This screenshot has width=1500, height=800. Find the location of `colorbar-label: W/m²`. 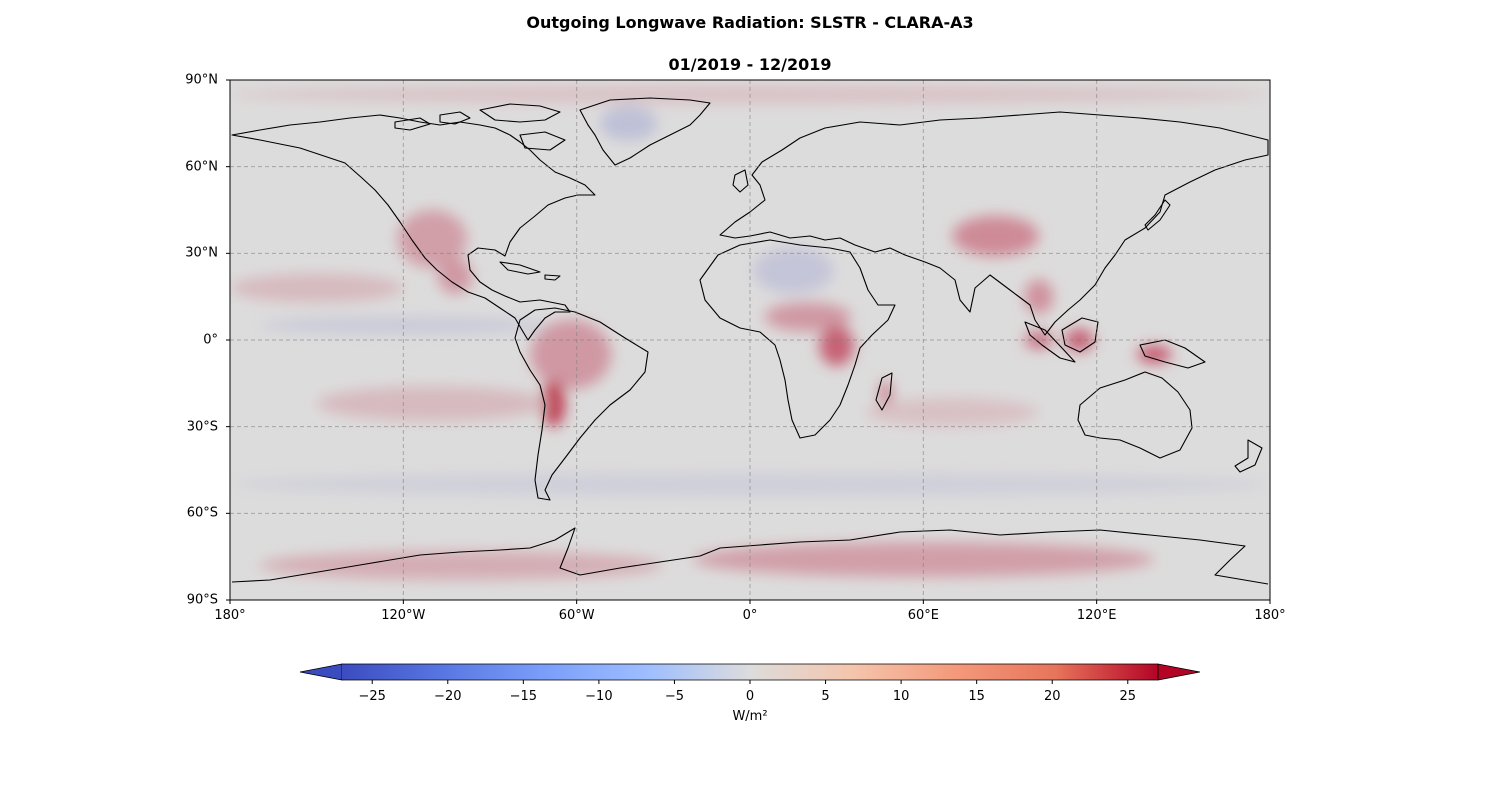

colorbar-label: W/m² is located at coordinates (750, 716).